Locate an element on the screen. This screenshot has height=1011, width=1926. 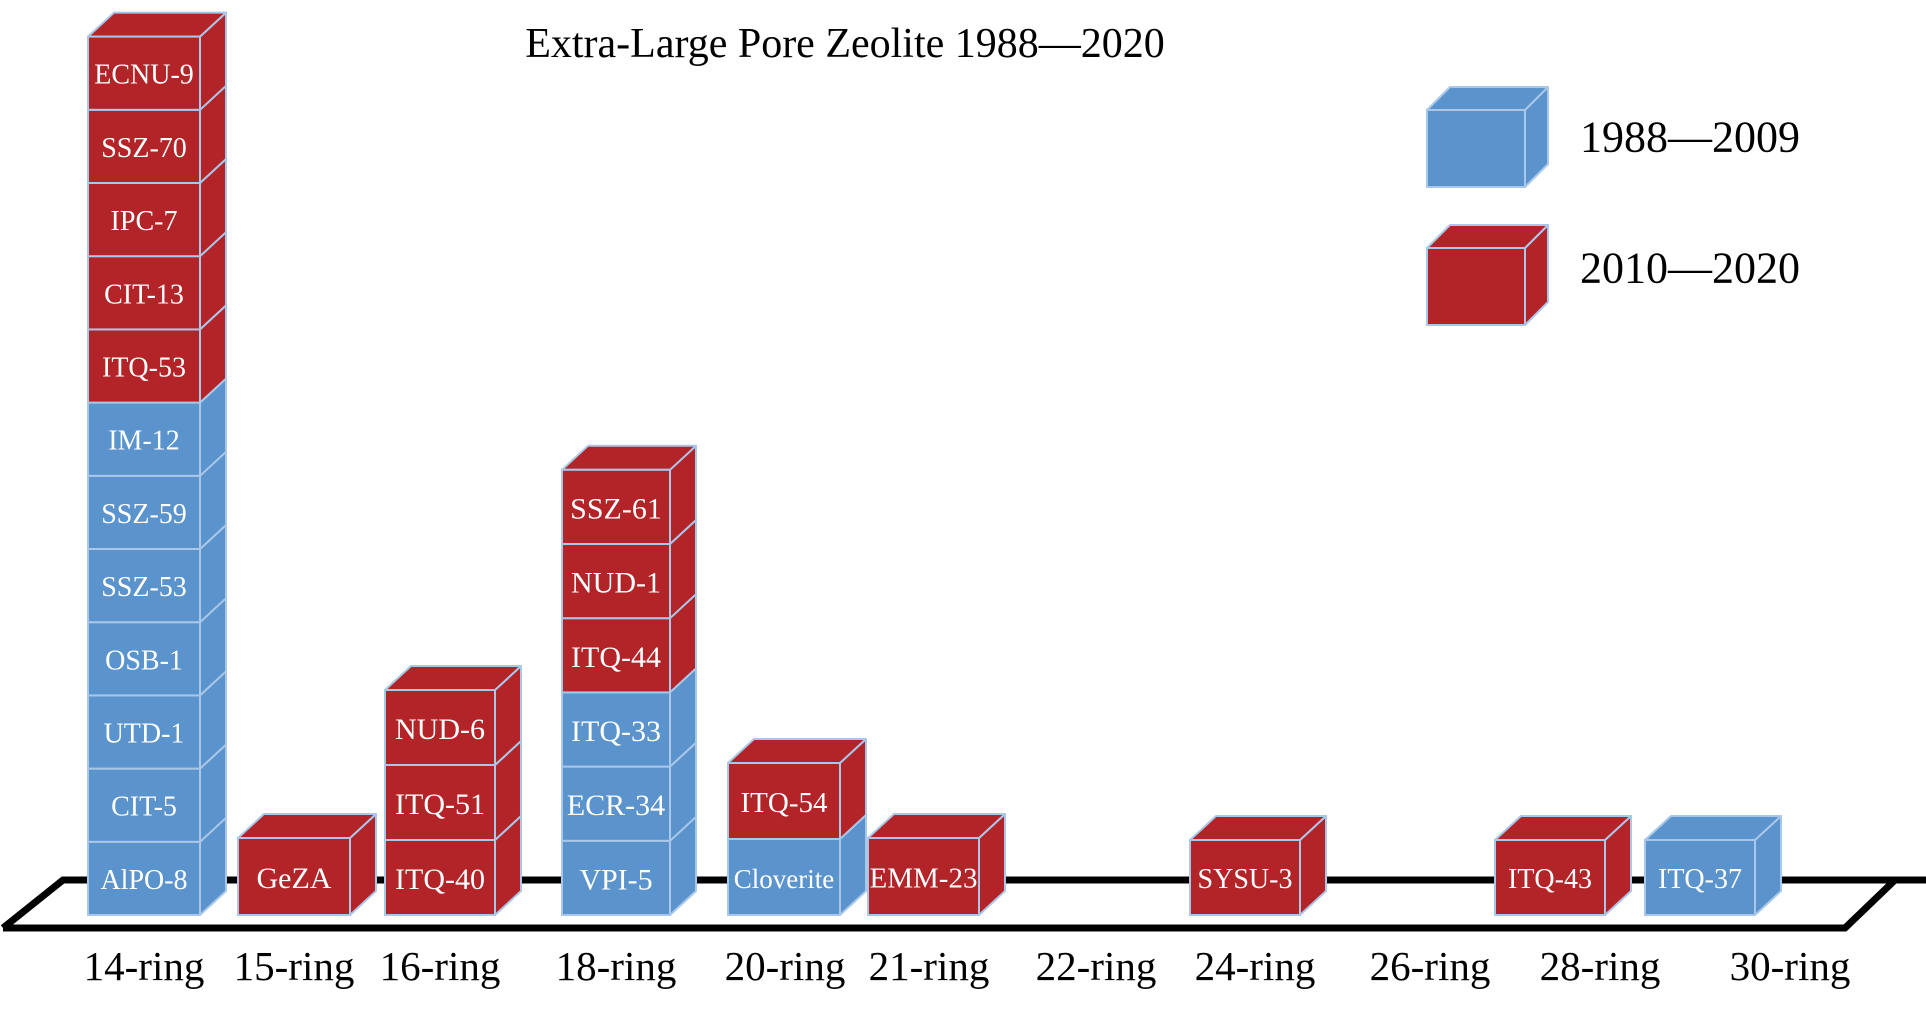
legend-item-blue: 1988—2009 is located at coordinates (1613, 137).